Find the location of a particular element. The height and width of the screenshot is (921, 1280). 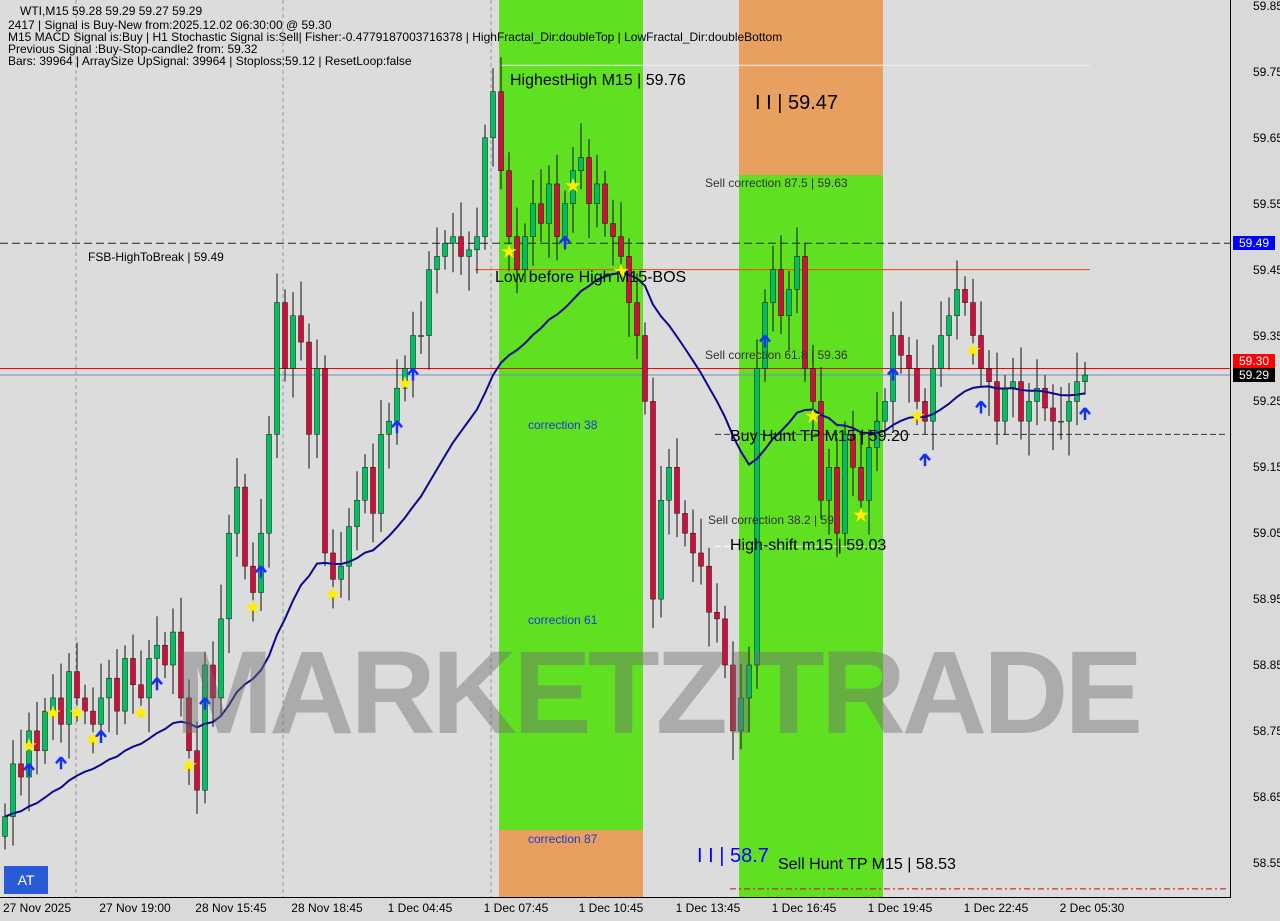

signal-price-tag: 59.30 is located at coordinates (1254, 361).